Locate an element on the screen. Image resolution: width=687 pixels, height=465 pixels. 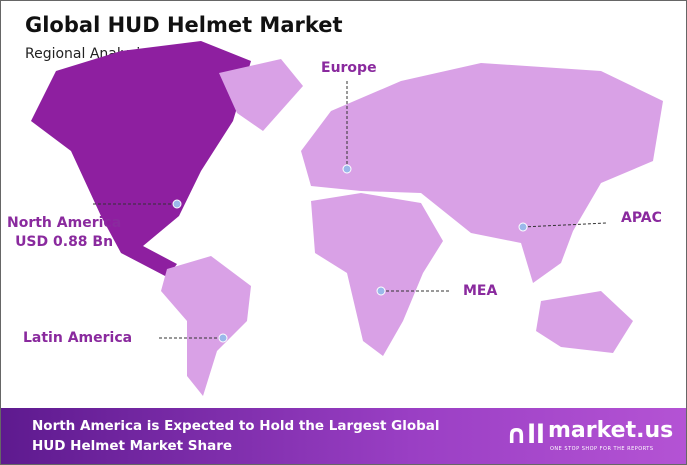
map-africa is located at coordinates (377, 274).